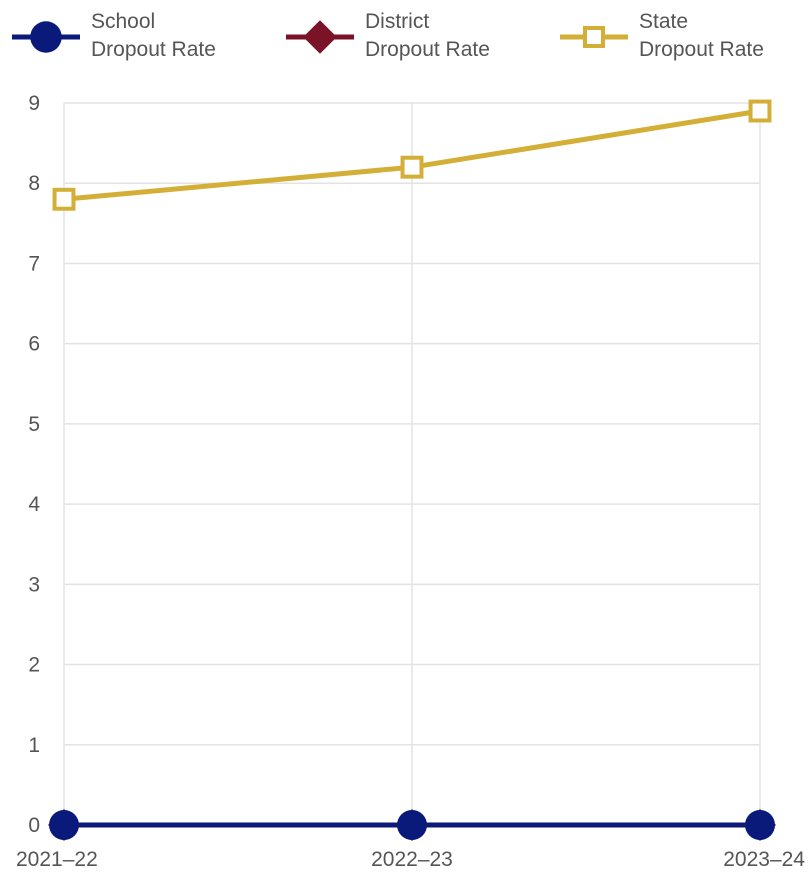  What do you see at coordinates (34, 103) in the screenshot?
I see `y-tick-label: 9` at bounding box center [34, 103].